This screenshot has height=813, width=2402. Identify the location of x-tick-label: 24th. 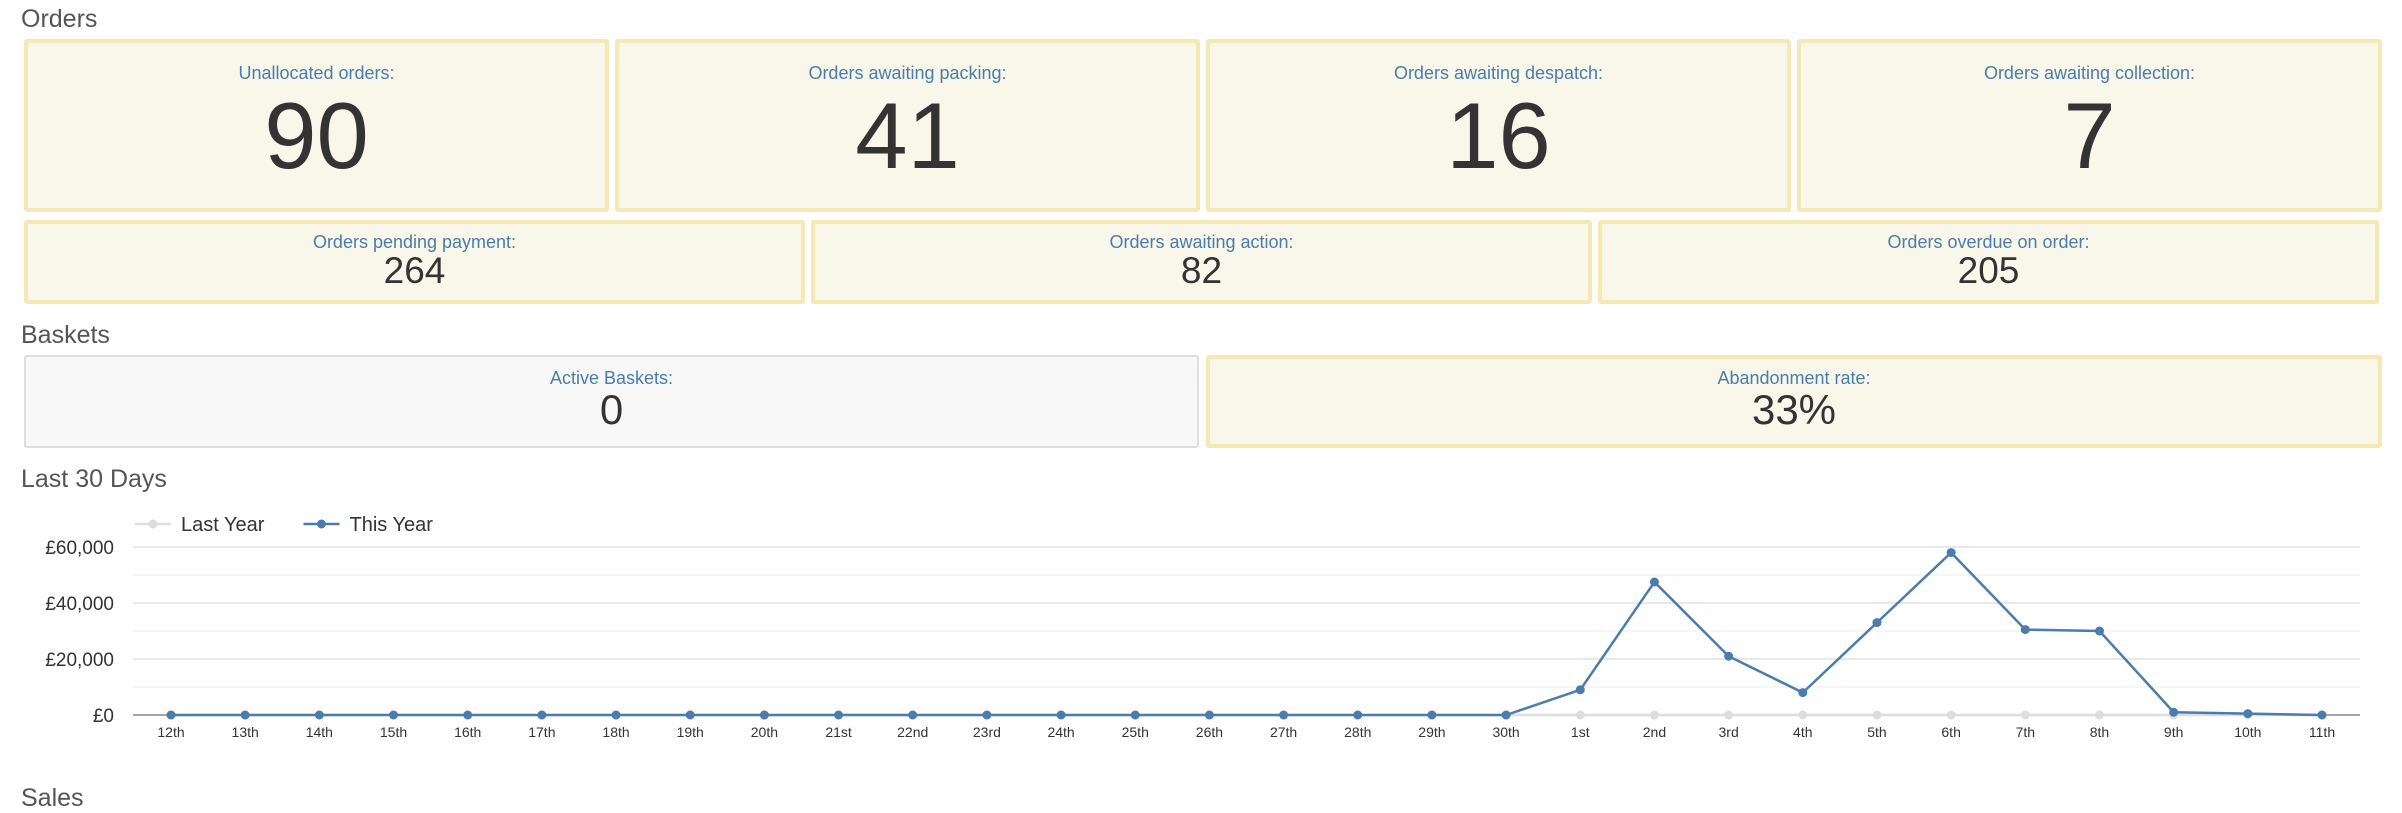
(1060, 732).